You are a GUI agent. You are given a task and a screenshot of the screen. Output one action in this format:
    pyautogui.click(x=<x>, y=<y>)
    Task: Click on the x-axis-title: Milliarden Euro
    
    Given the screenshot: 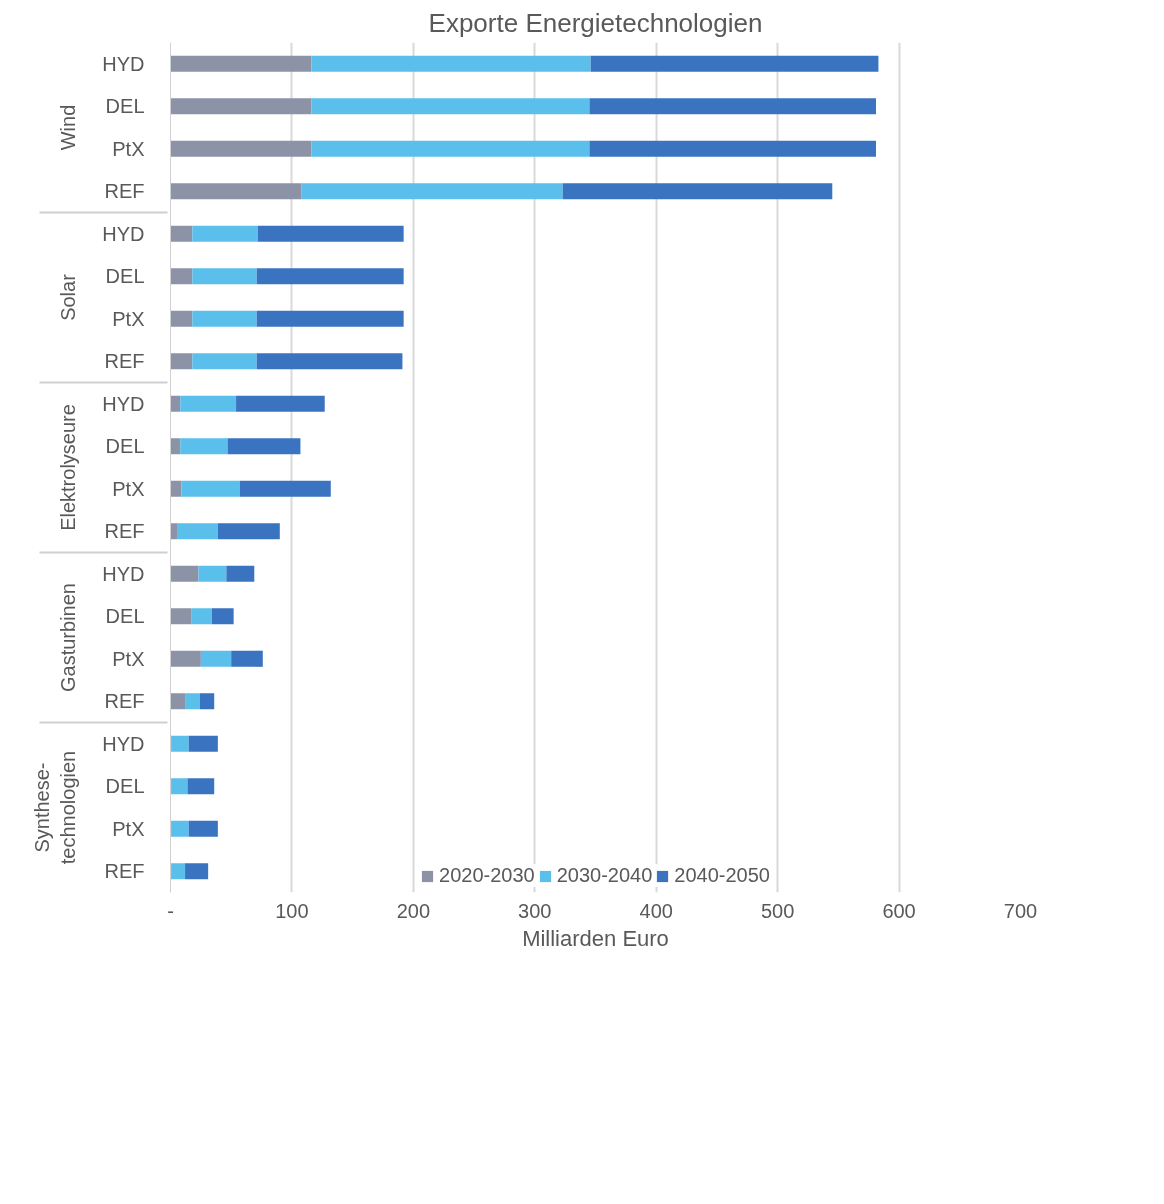 What is the action you would take?
    pyautogui.click(x=595, y=938)
    